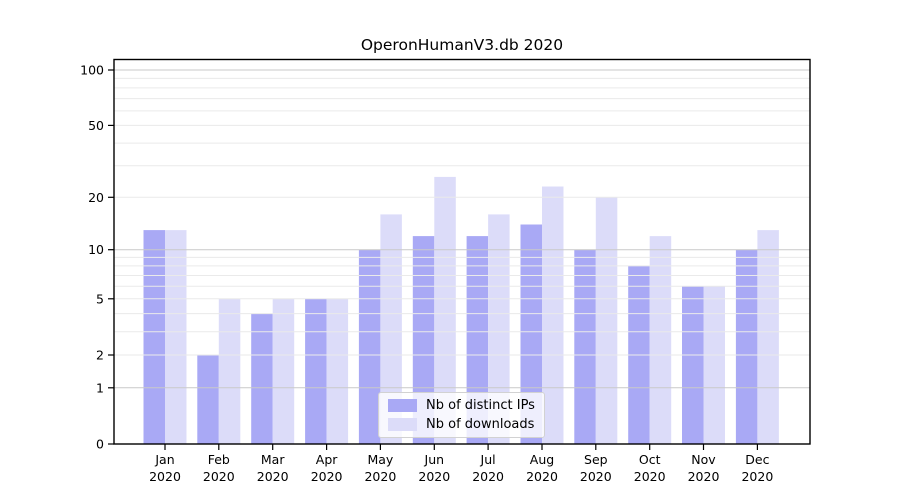  What do you see at coordinates (714, 365) in the screenshot?
I see `bar-downloads-nov` at bounding box center [714, 365].